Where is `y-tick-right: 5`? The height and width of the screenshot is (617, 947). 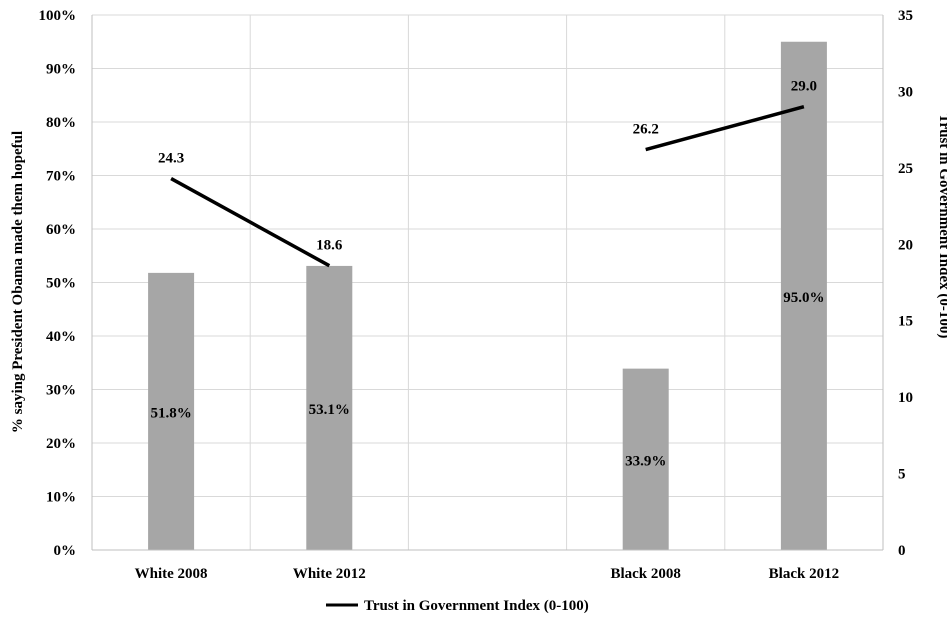 y-tick-right: 5 is located at coordinates (902, 475).